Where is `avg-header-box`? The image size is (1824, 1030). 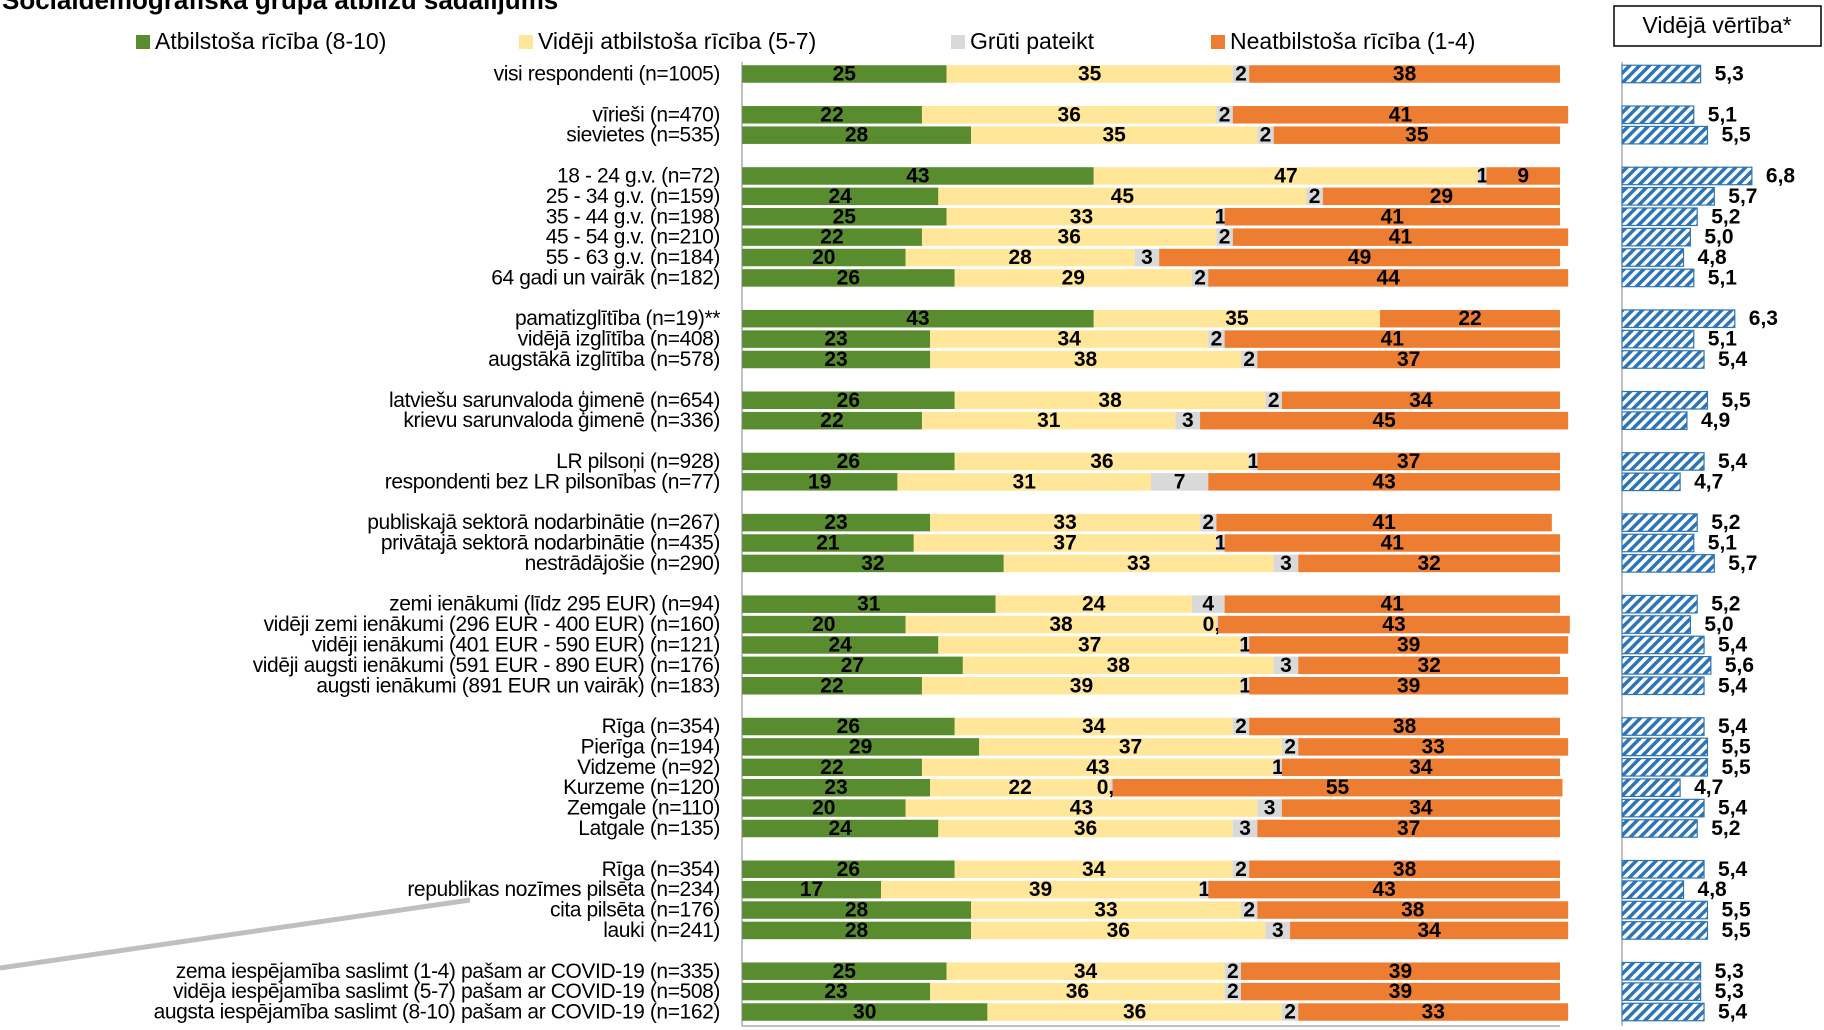 avg-header-box is located at coordinates (1717, 26).